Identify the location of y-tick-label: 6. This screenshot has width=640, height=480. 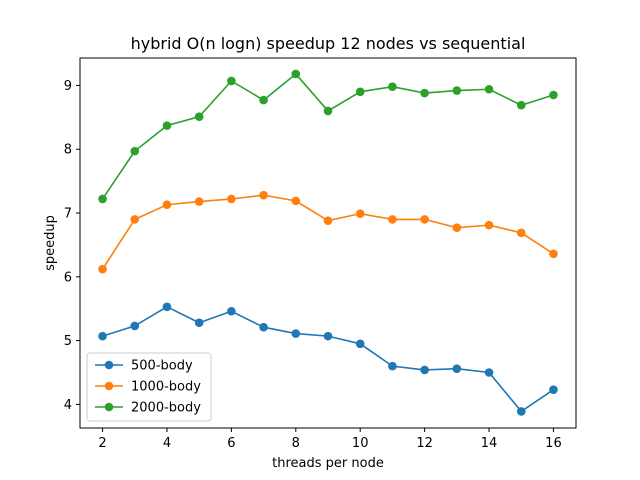
(68, 277).